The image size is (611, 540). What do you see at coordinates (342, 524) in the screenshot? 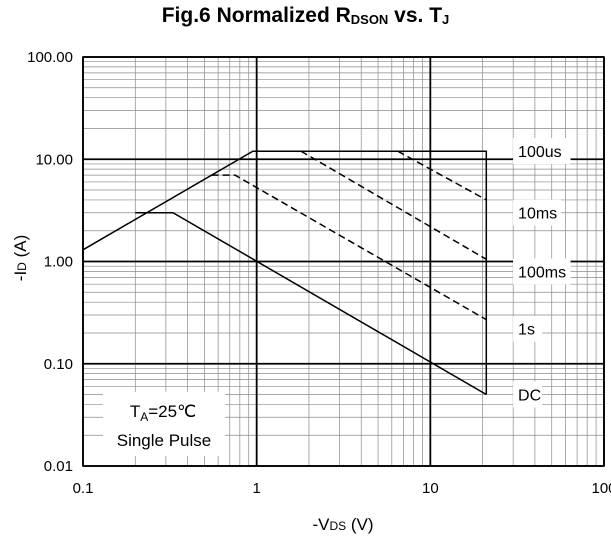
I see `x-axis-label: -VDS (V)` at bounding box center [342, 524].